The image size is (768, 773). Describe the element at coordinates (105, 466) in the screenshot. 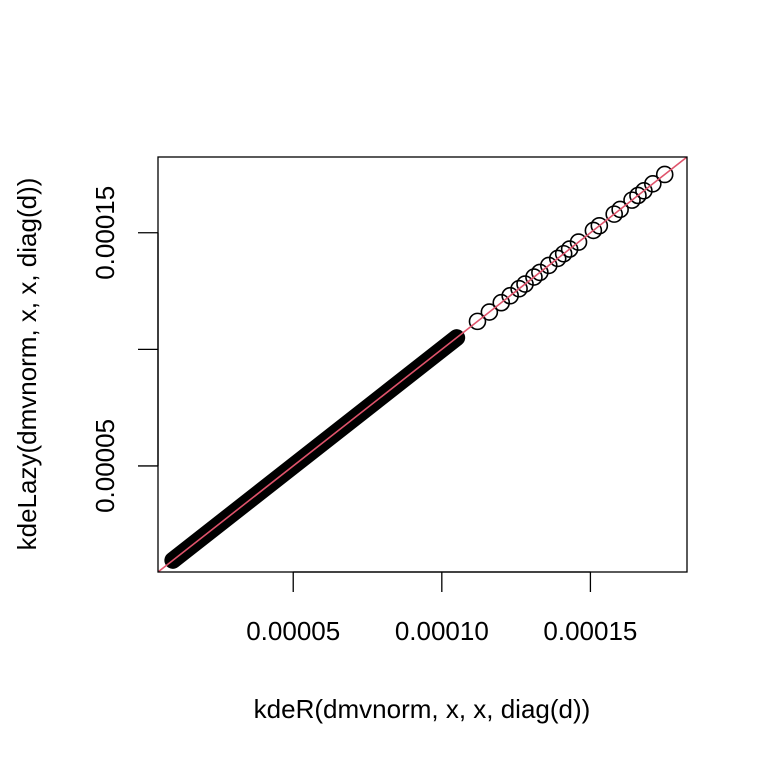

I see `y-tick-label: 0.00005` at that location.